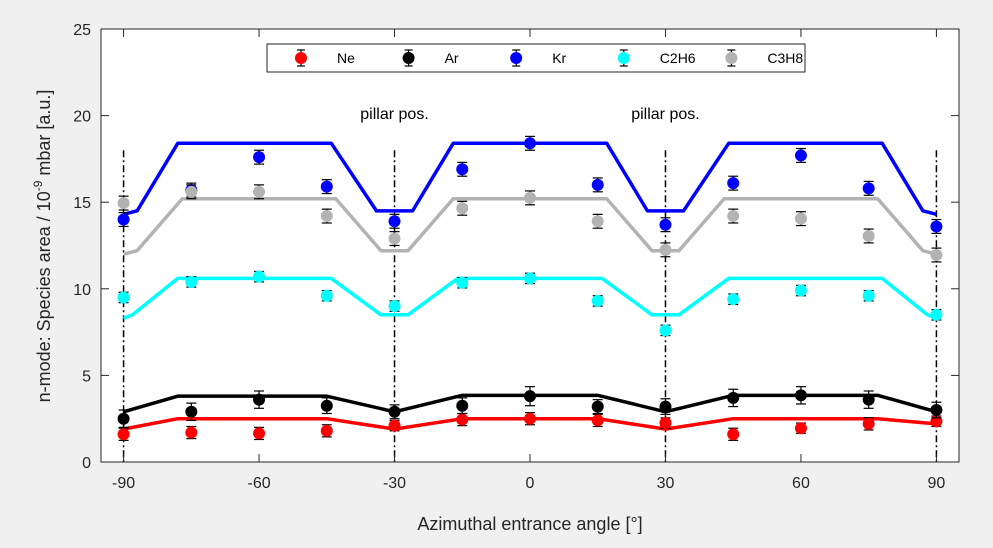  I want to click on x-tick-label: -30, so click(394, 483).